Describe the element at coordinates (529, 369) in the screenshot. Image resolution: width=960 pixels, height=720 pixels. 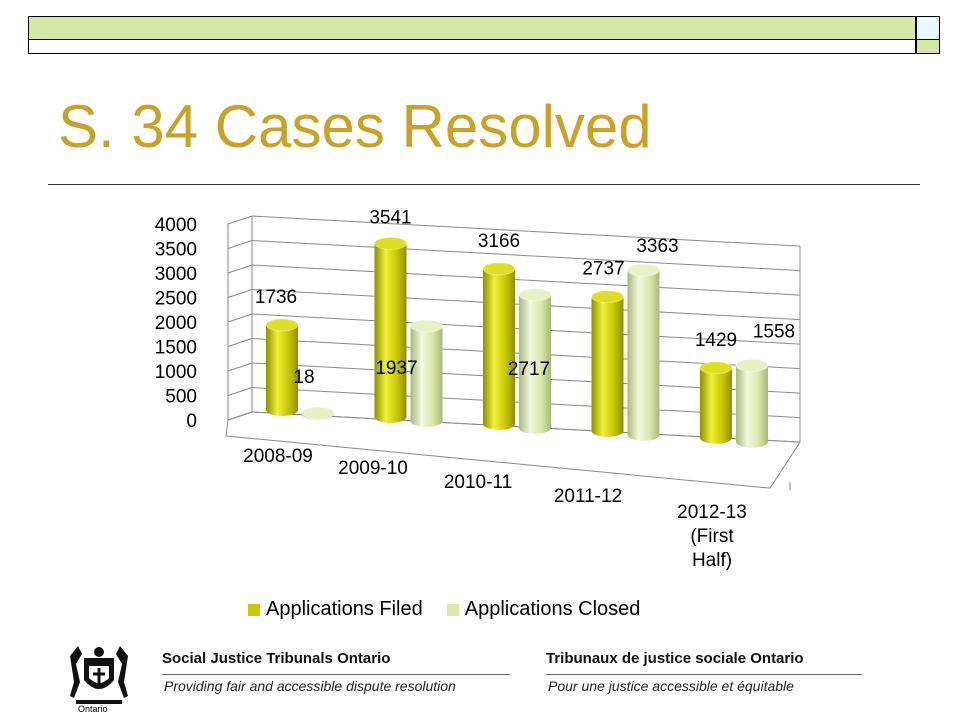
I see `data-label-closed: 2717` at that location.